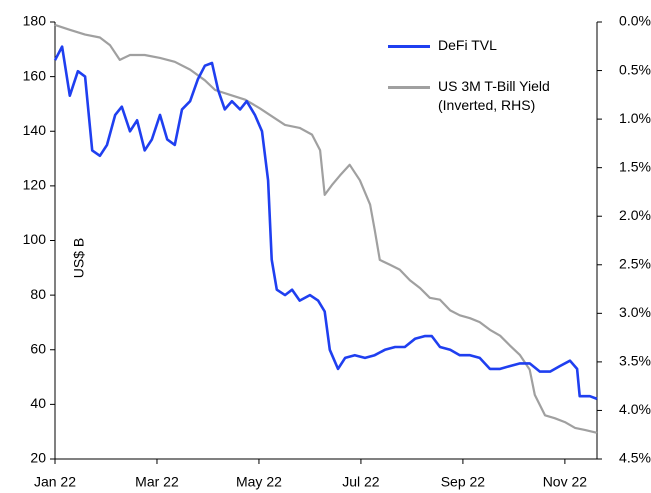 This screenshot has width=651, height=493. What do you see at coordinates (565, 482) in the screenshot?
I see `x-tick-label: Nov 22` at bounding box center [565, 482].